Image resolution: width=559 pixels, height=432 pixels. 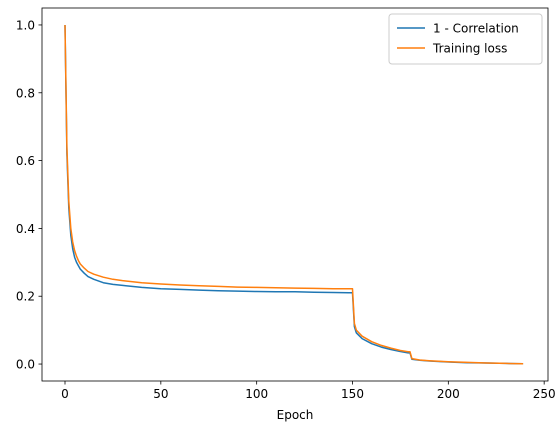 What do you see at coordinates (256, 394) in the screenshot?
I see `x-tick-label: 100` at bounding box center [256, 394].